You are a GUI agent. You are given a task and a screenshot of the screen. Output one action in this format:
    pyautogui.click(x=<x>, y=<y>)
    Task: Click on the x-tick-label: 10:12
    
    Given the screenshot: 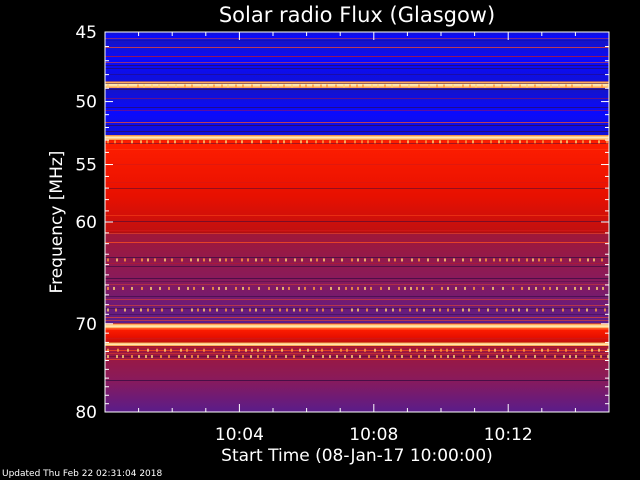 What is the action you would take?
    pyautogui.click(x=508, y=435)
    